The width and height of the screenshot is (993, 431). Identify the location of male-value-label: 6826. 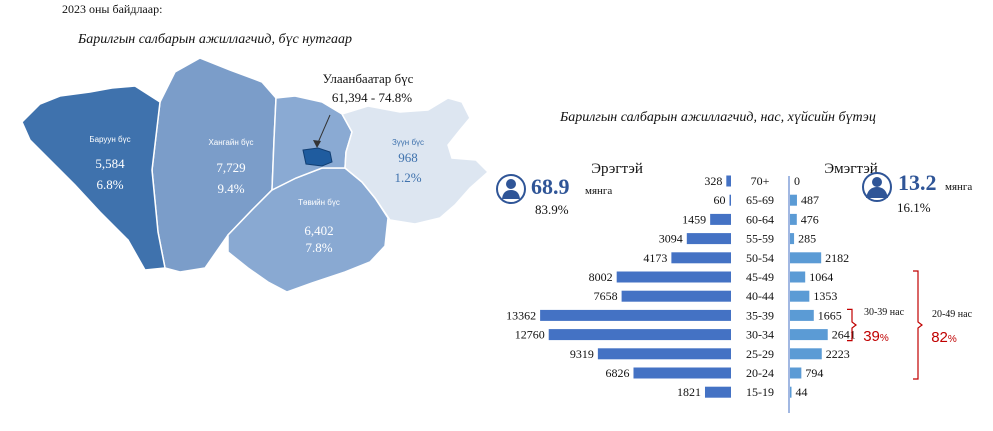
(617, 373).